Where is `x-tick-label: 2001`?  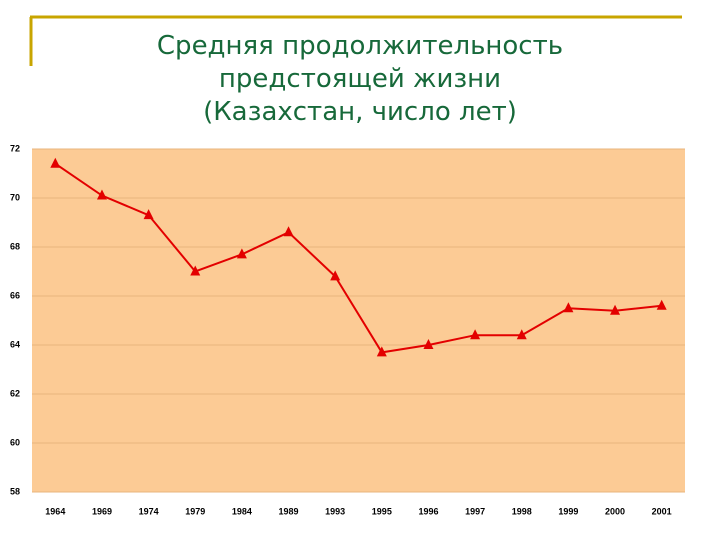
x-tick-label: 2001 is located at coordinates (662, 511).